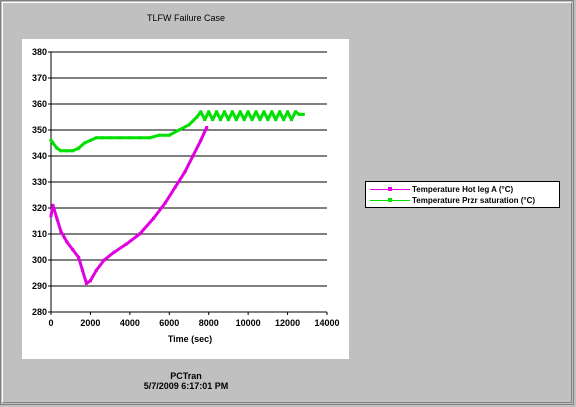 This screenshot has height=407, width=576. I want to click on y-tick-label: 340, so click(39, 156).